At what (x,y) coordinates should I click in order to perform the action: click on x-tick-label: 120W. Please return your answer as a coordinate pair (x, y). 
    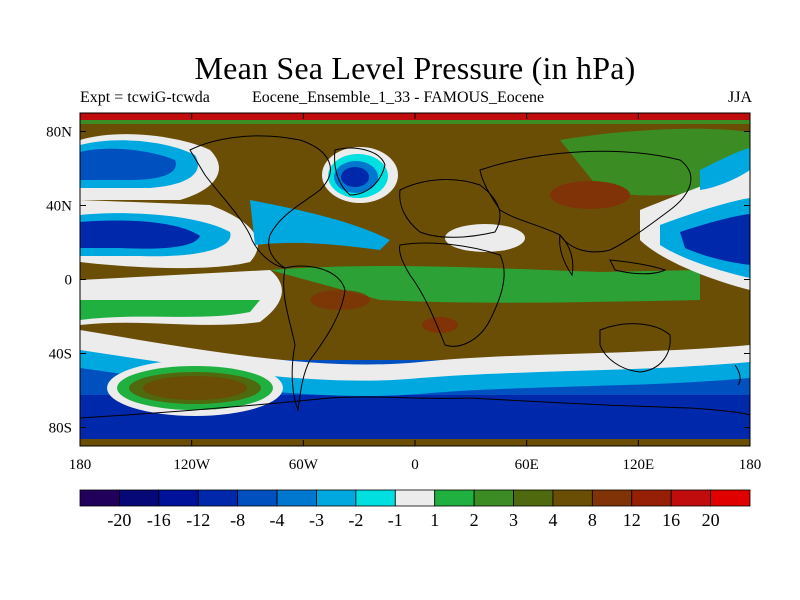
    Looking at the image, I should click on (192, 465).